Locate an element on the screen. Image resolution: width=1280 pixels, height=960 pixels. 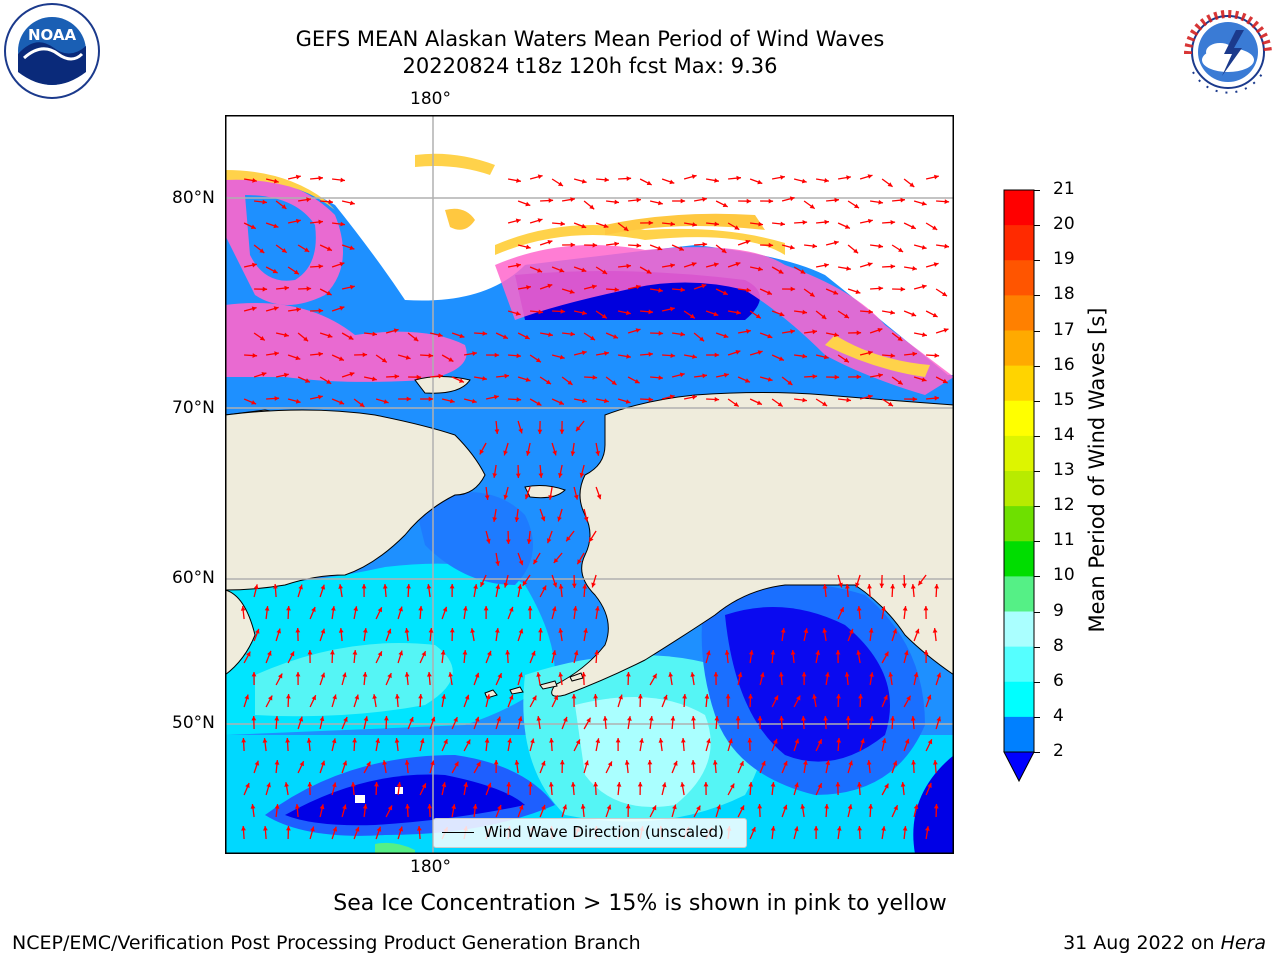
lat-label-70n: 70°N is located at coordinates (193, 408).